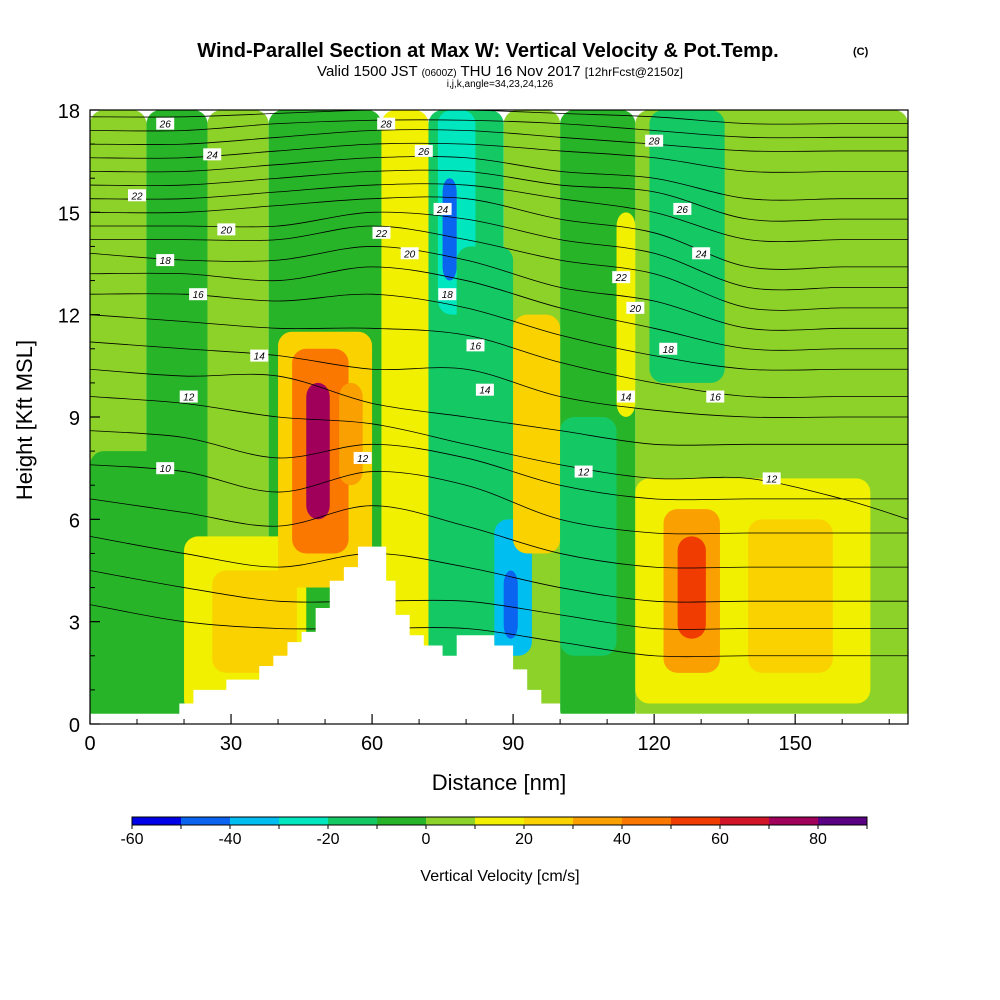  Describe the element at coordinates (372, 744) in the screenshot. I see `x-tick-label: 60` at that location.